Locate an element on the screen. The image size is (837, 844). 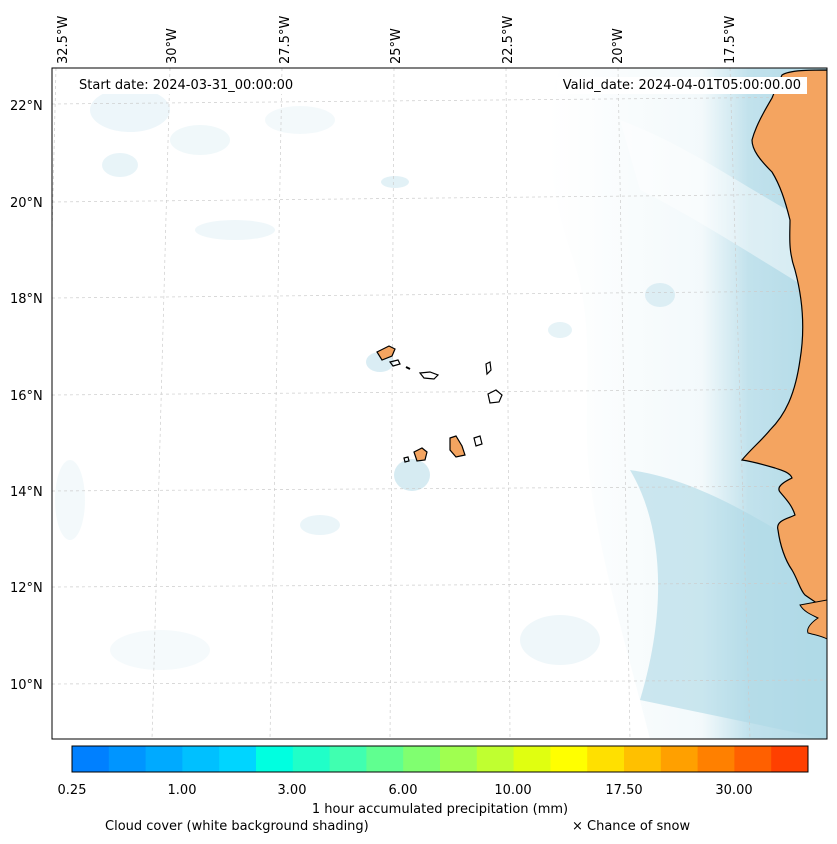
latitude-labels: 22°N 20°N 18°N 16°N 14°N 12°N 10°N is located at coordinates (26, 396).